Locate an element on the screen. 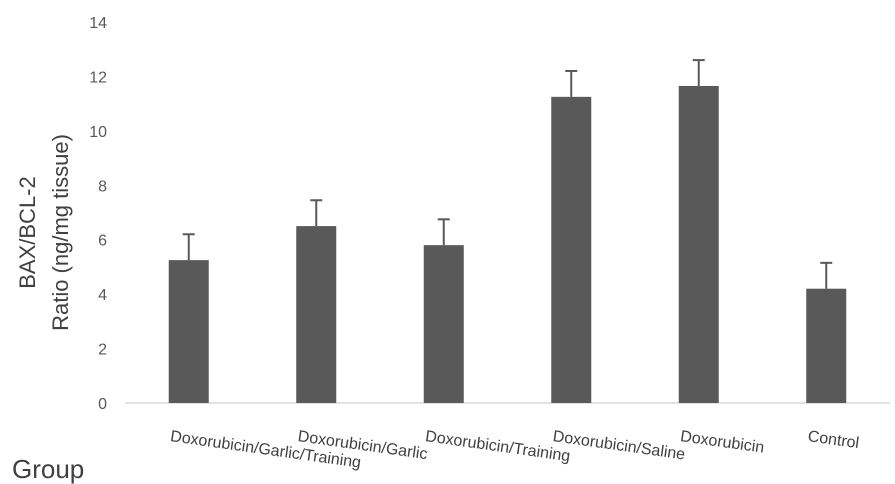 This screenshot has width=895, height=484. y-tick-label: 8 is located at coordinates (102, 186).